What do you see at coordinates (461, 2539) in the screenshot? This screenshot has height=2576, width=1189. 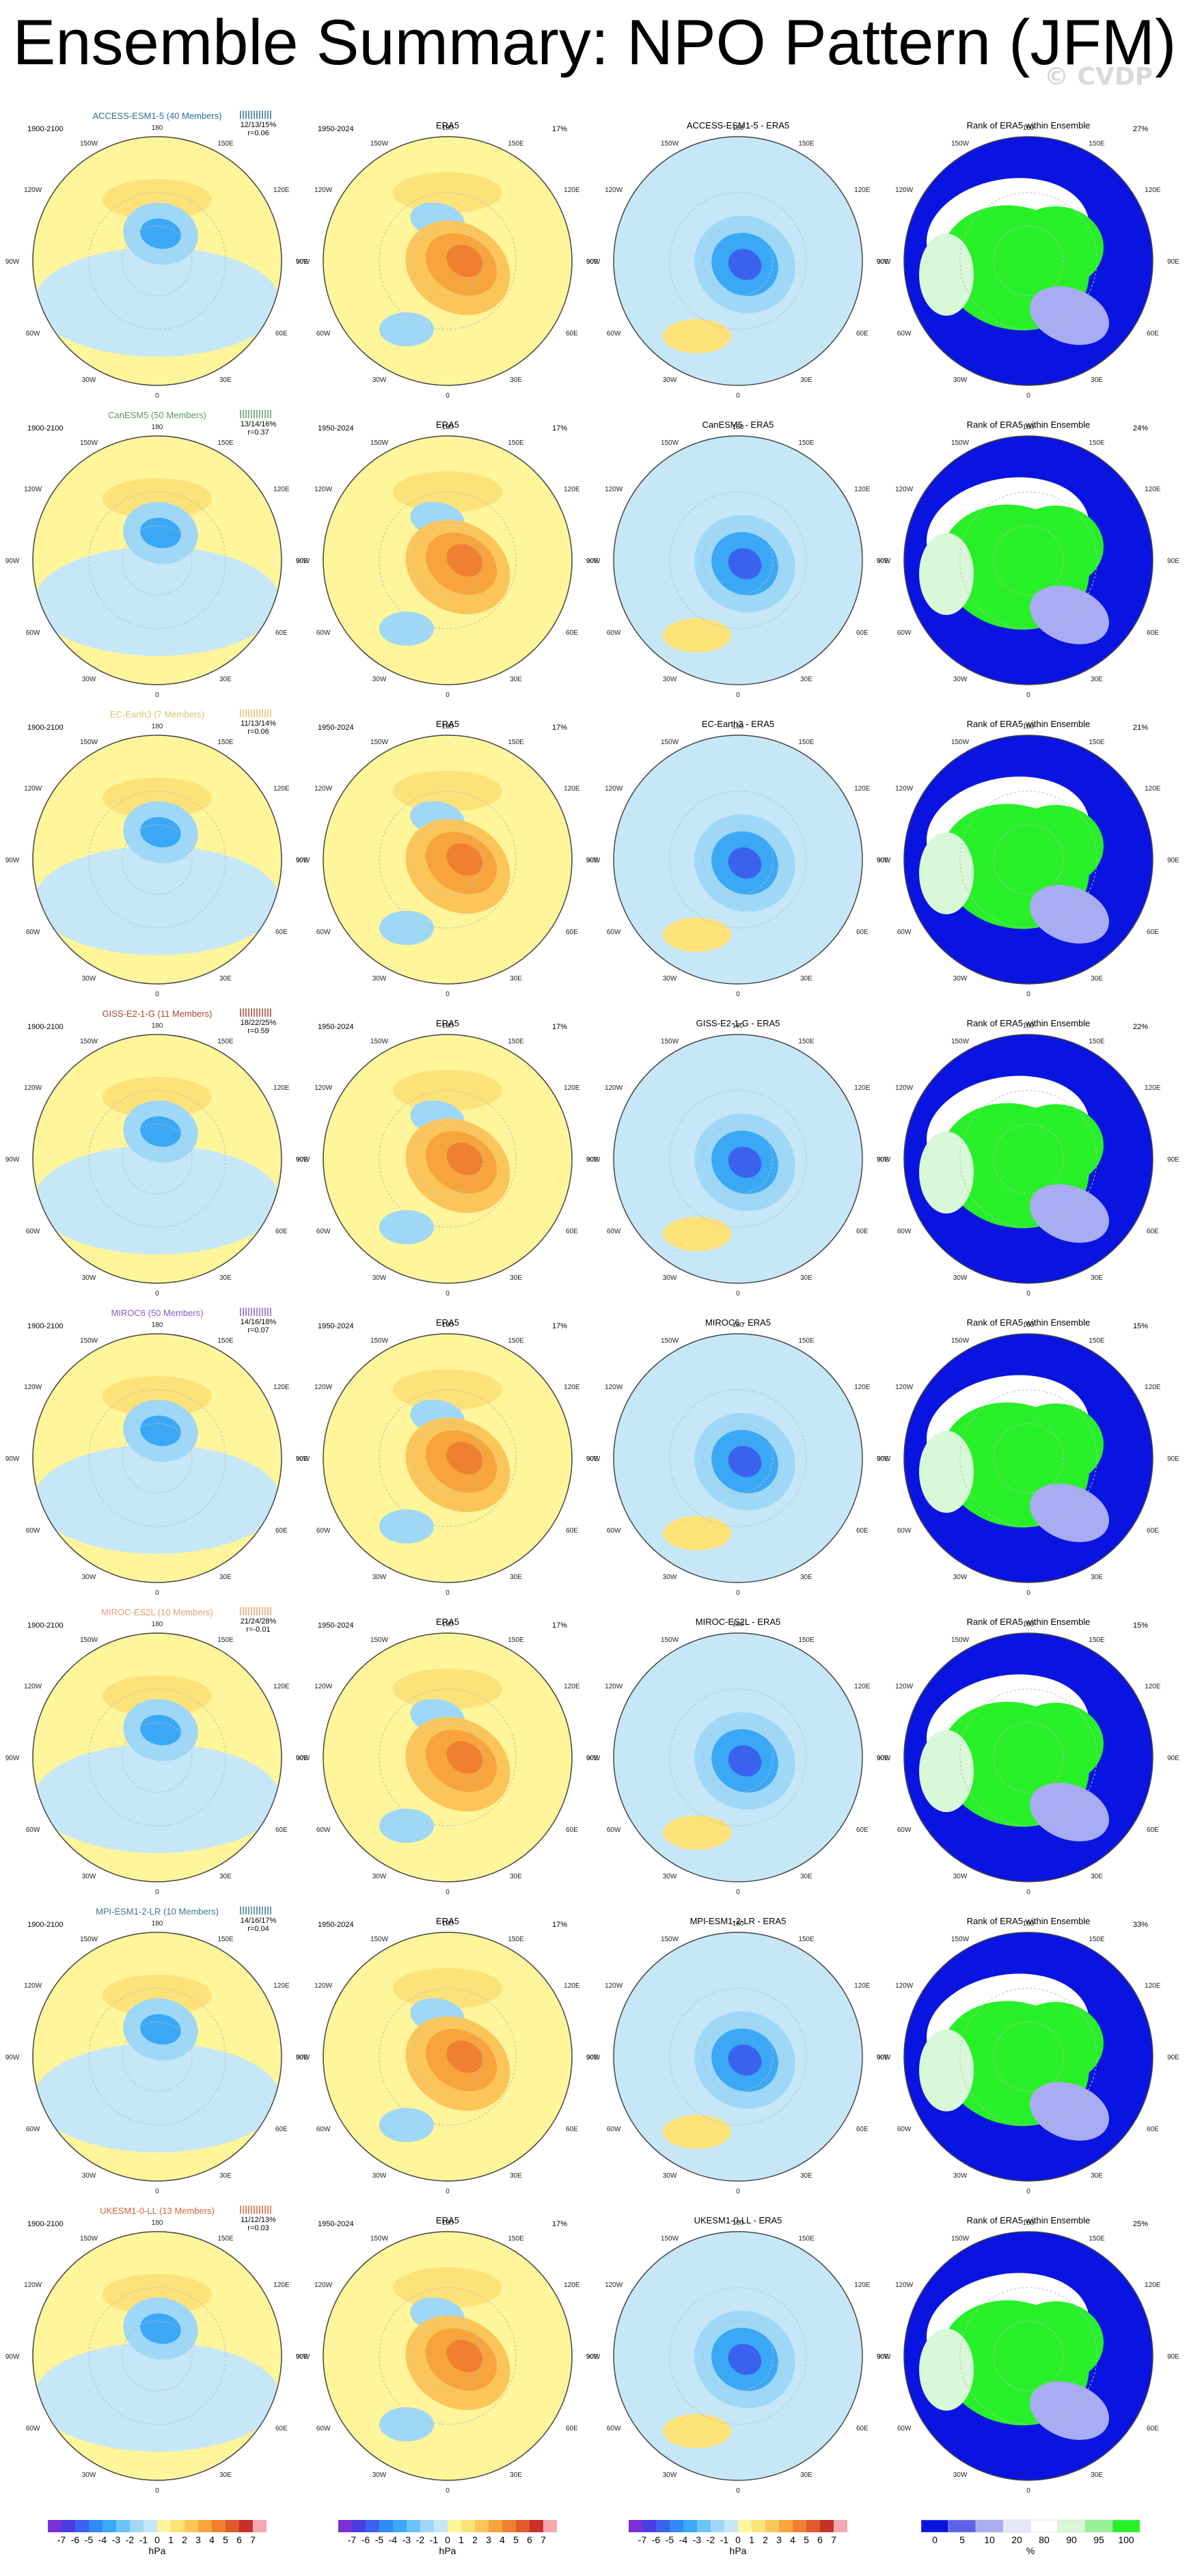 I see `colorbar-tick: 1` at bounding box center [461, 2539].